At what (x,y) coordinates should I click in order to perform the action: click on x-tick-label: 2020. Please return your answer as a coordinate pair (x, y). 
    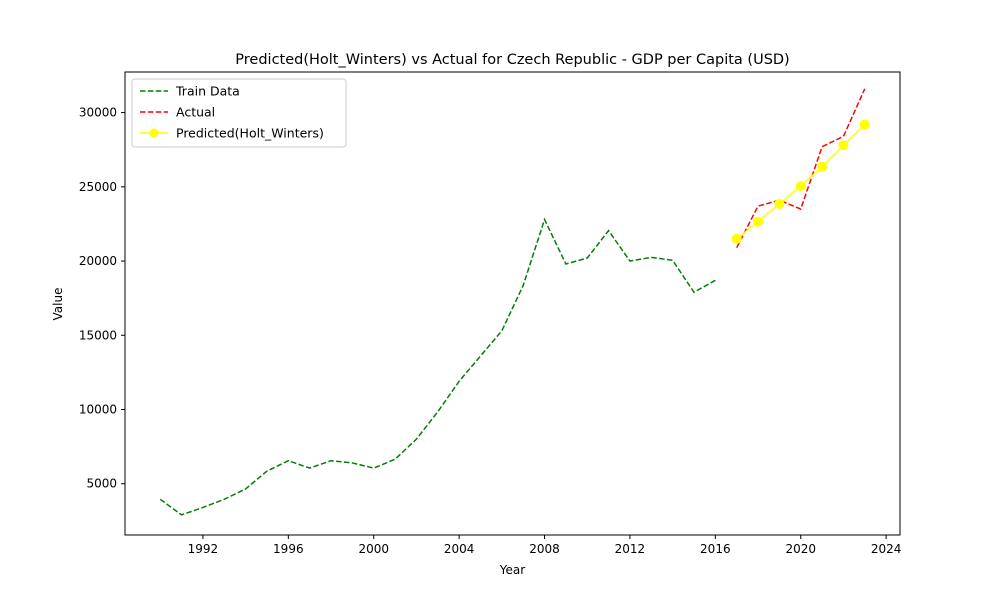
    Looking at the image, I should click on (800, 549).